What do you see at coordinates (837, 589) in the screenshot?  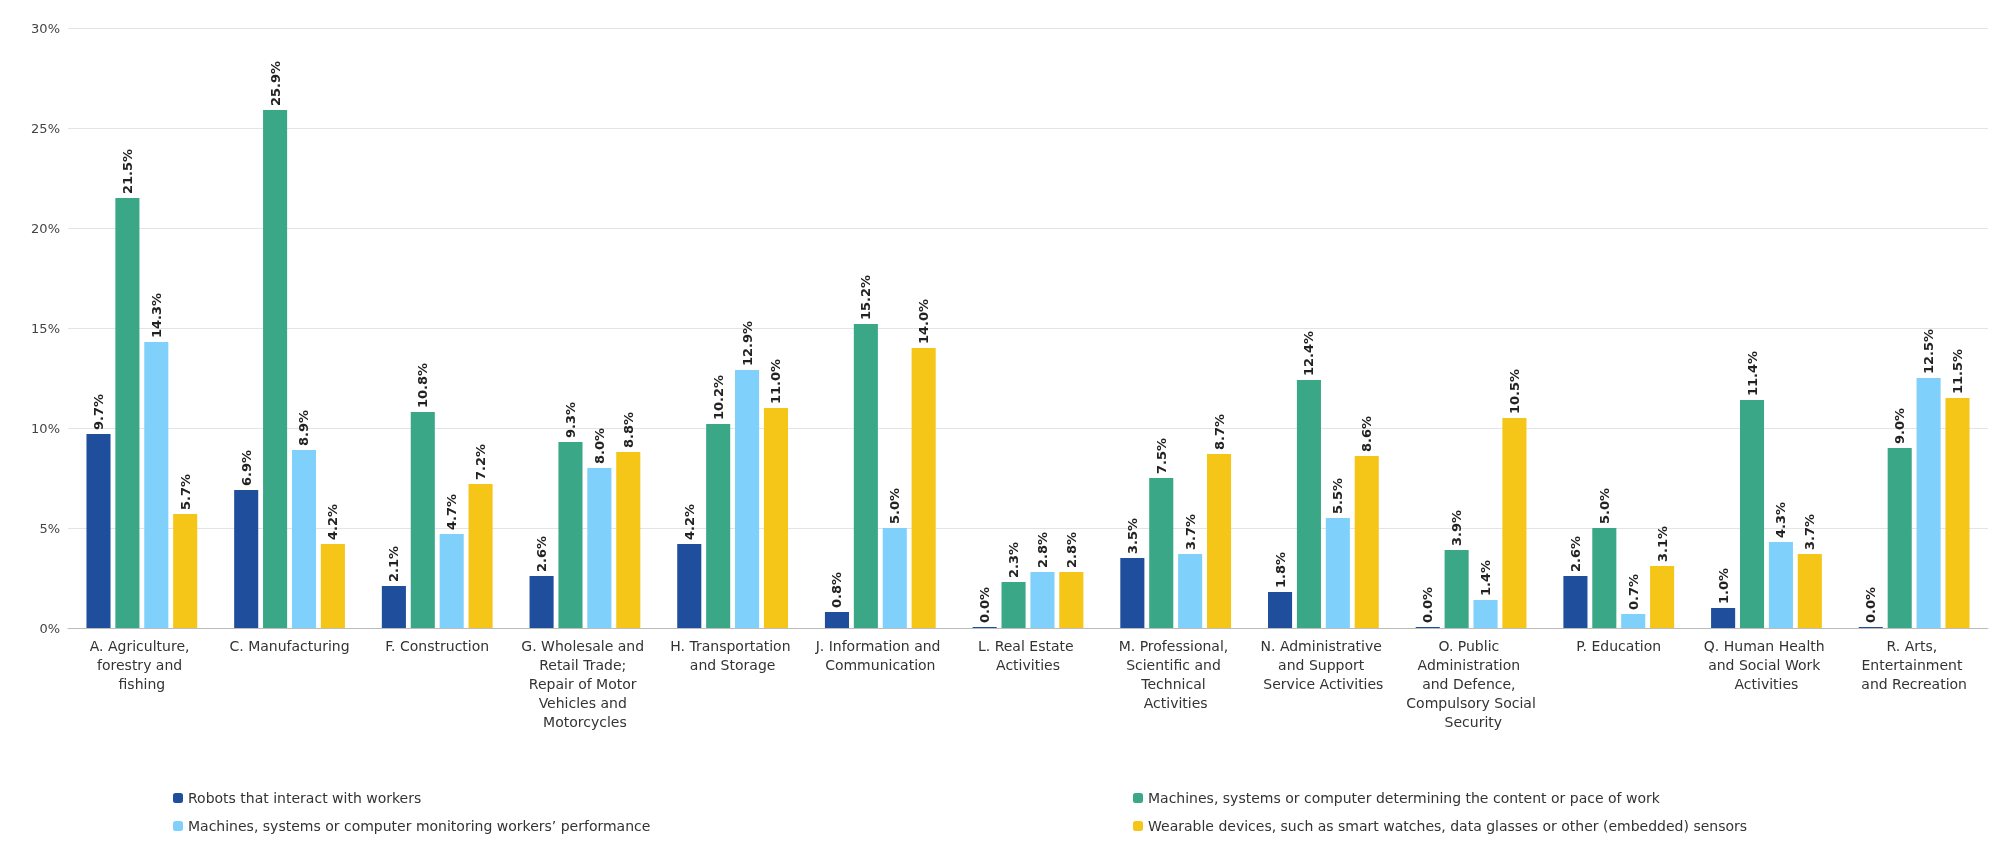 I see `data-label: 0.8%` at bounding box center [837, 589].